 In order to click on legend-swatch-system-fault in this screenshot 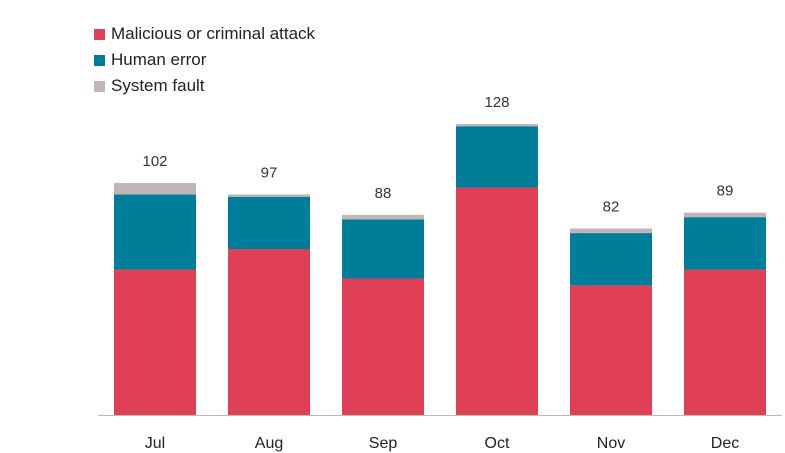, I will do `click(99, 86)`.